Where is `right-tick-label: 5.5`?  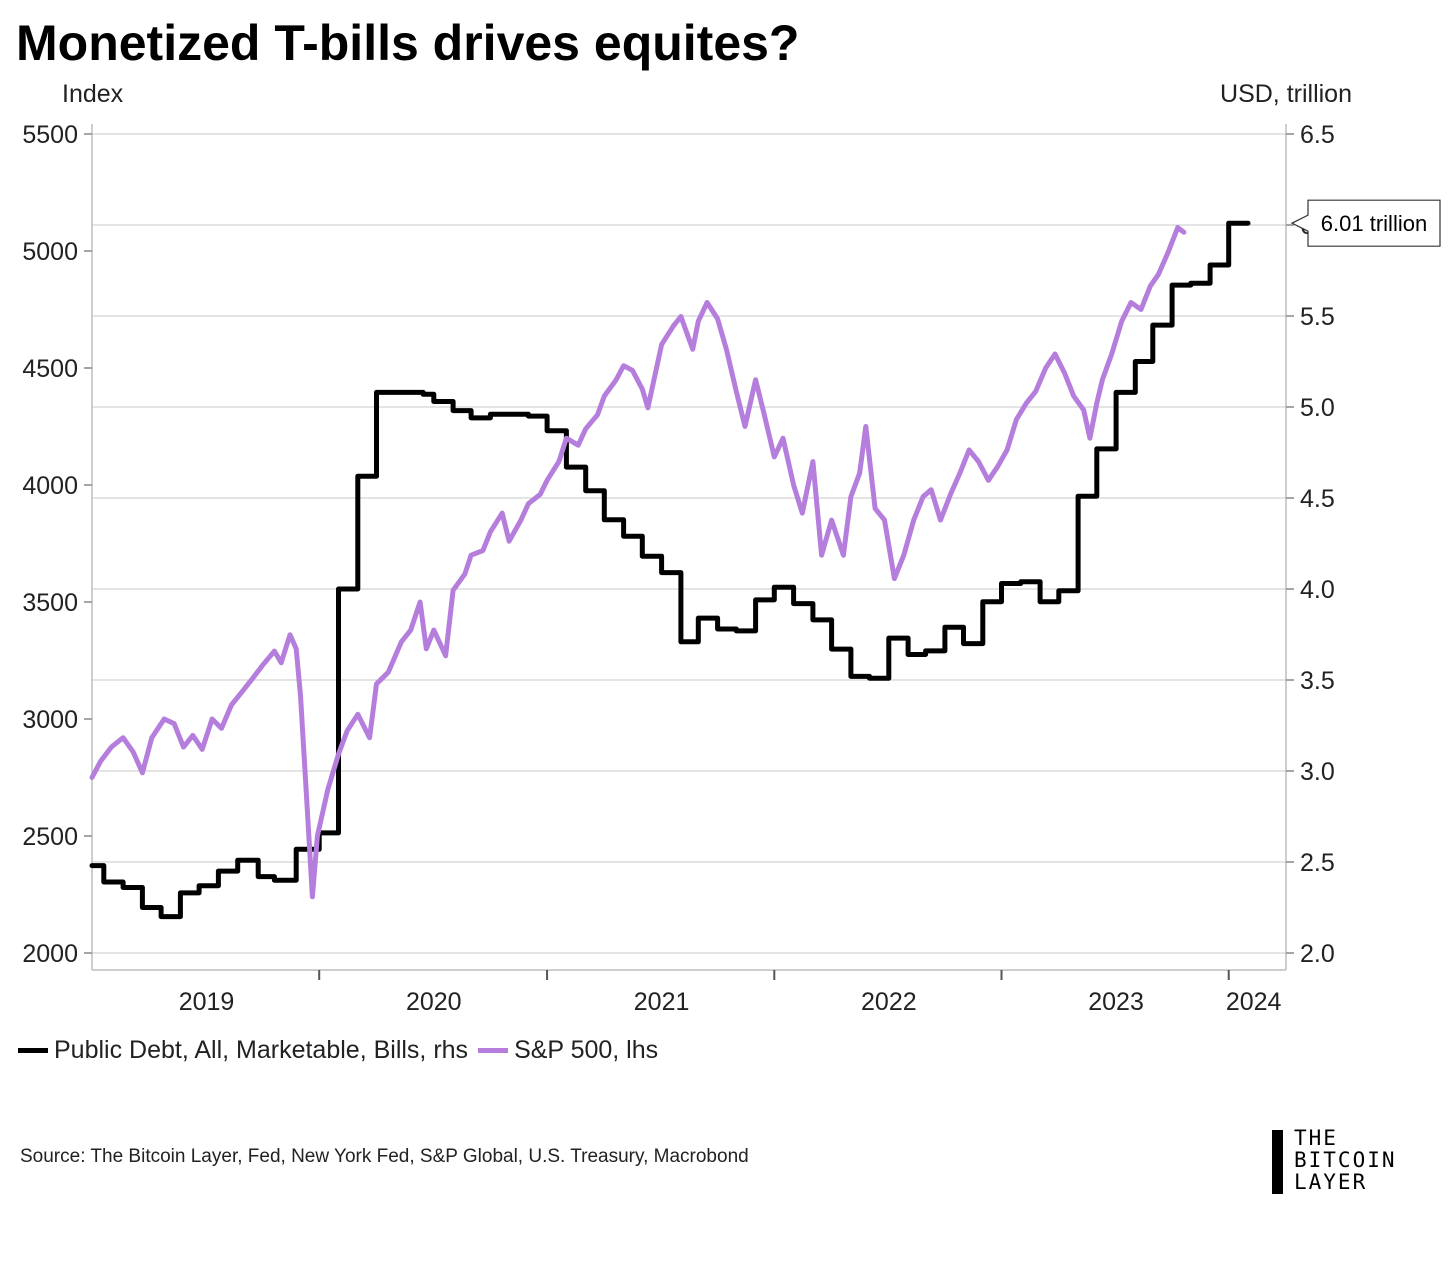 right-tick-label: 5.5 is located at coordinates (1317, 317).